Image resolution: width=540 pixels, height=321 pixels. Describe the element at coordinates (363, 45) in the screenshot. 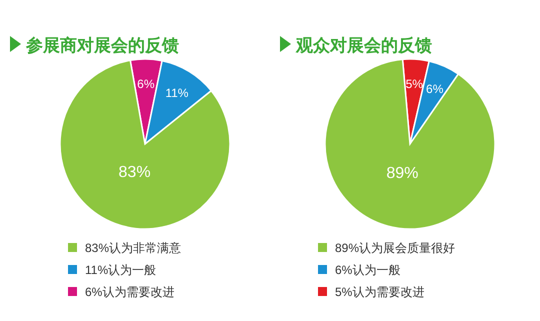

I see `chart-title: 观众对展会的反馈` at that location.